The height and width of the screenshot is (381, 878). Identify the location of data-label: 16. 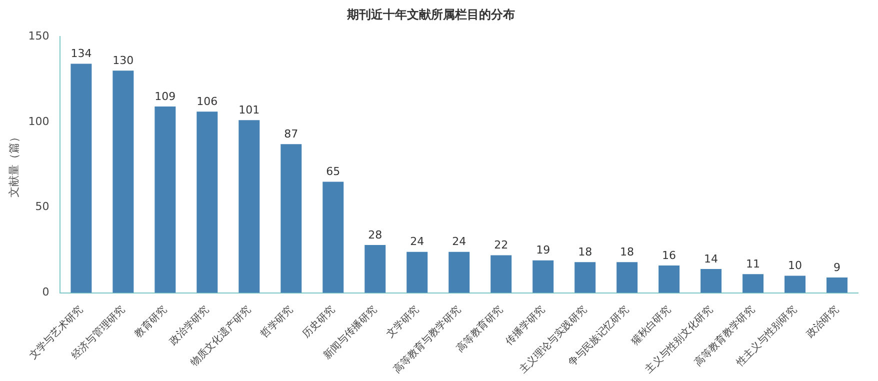
(669, 255).